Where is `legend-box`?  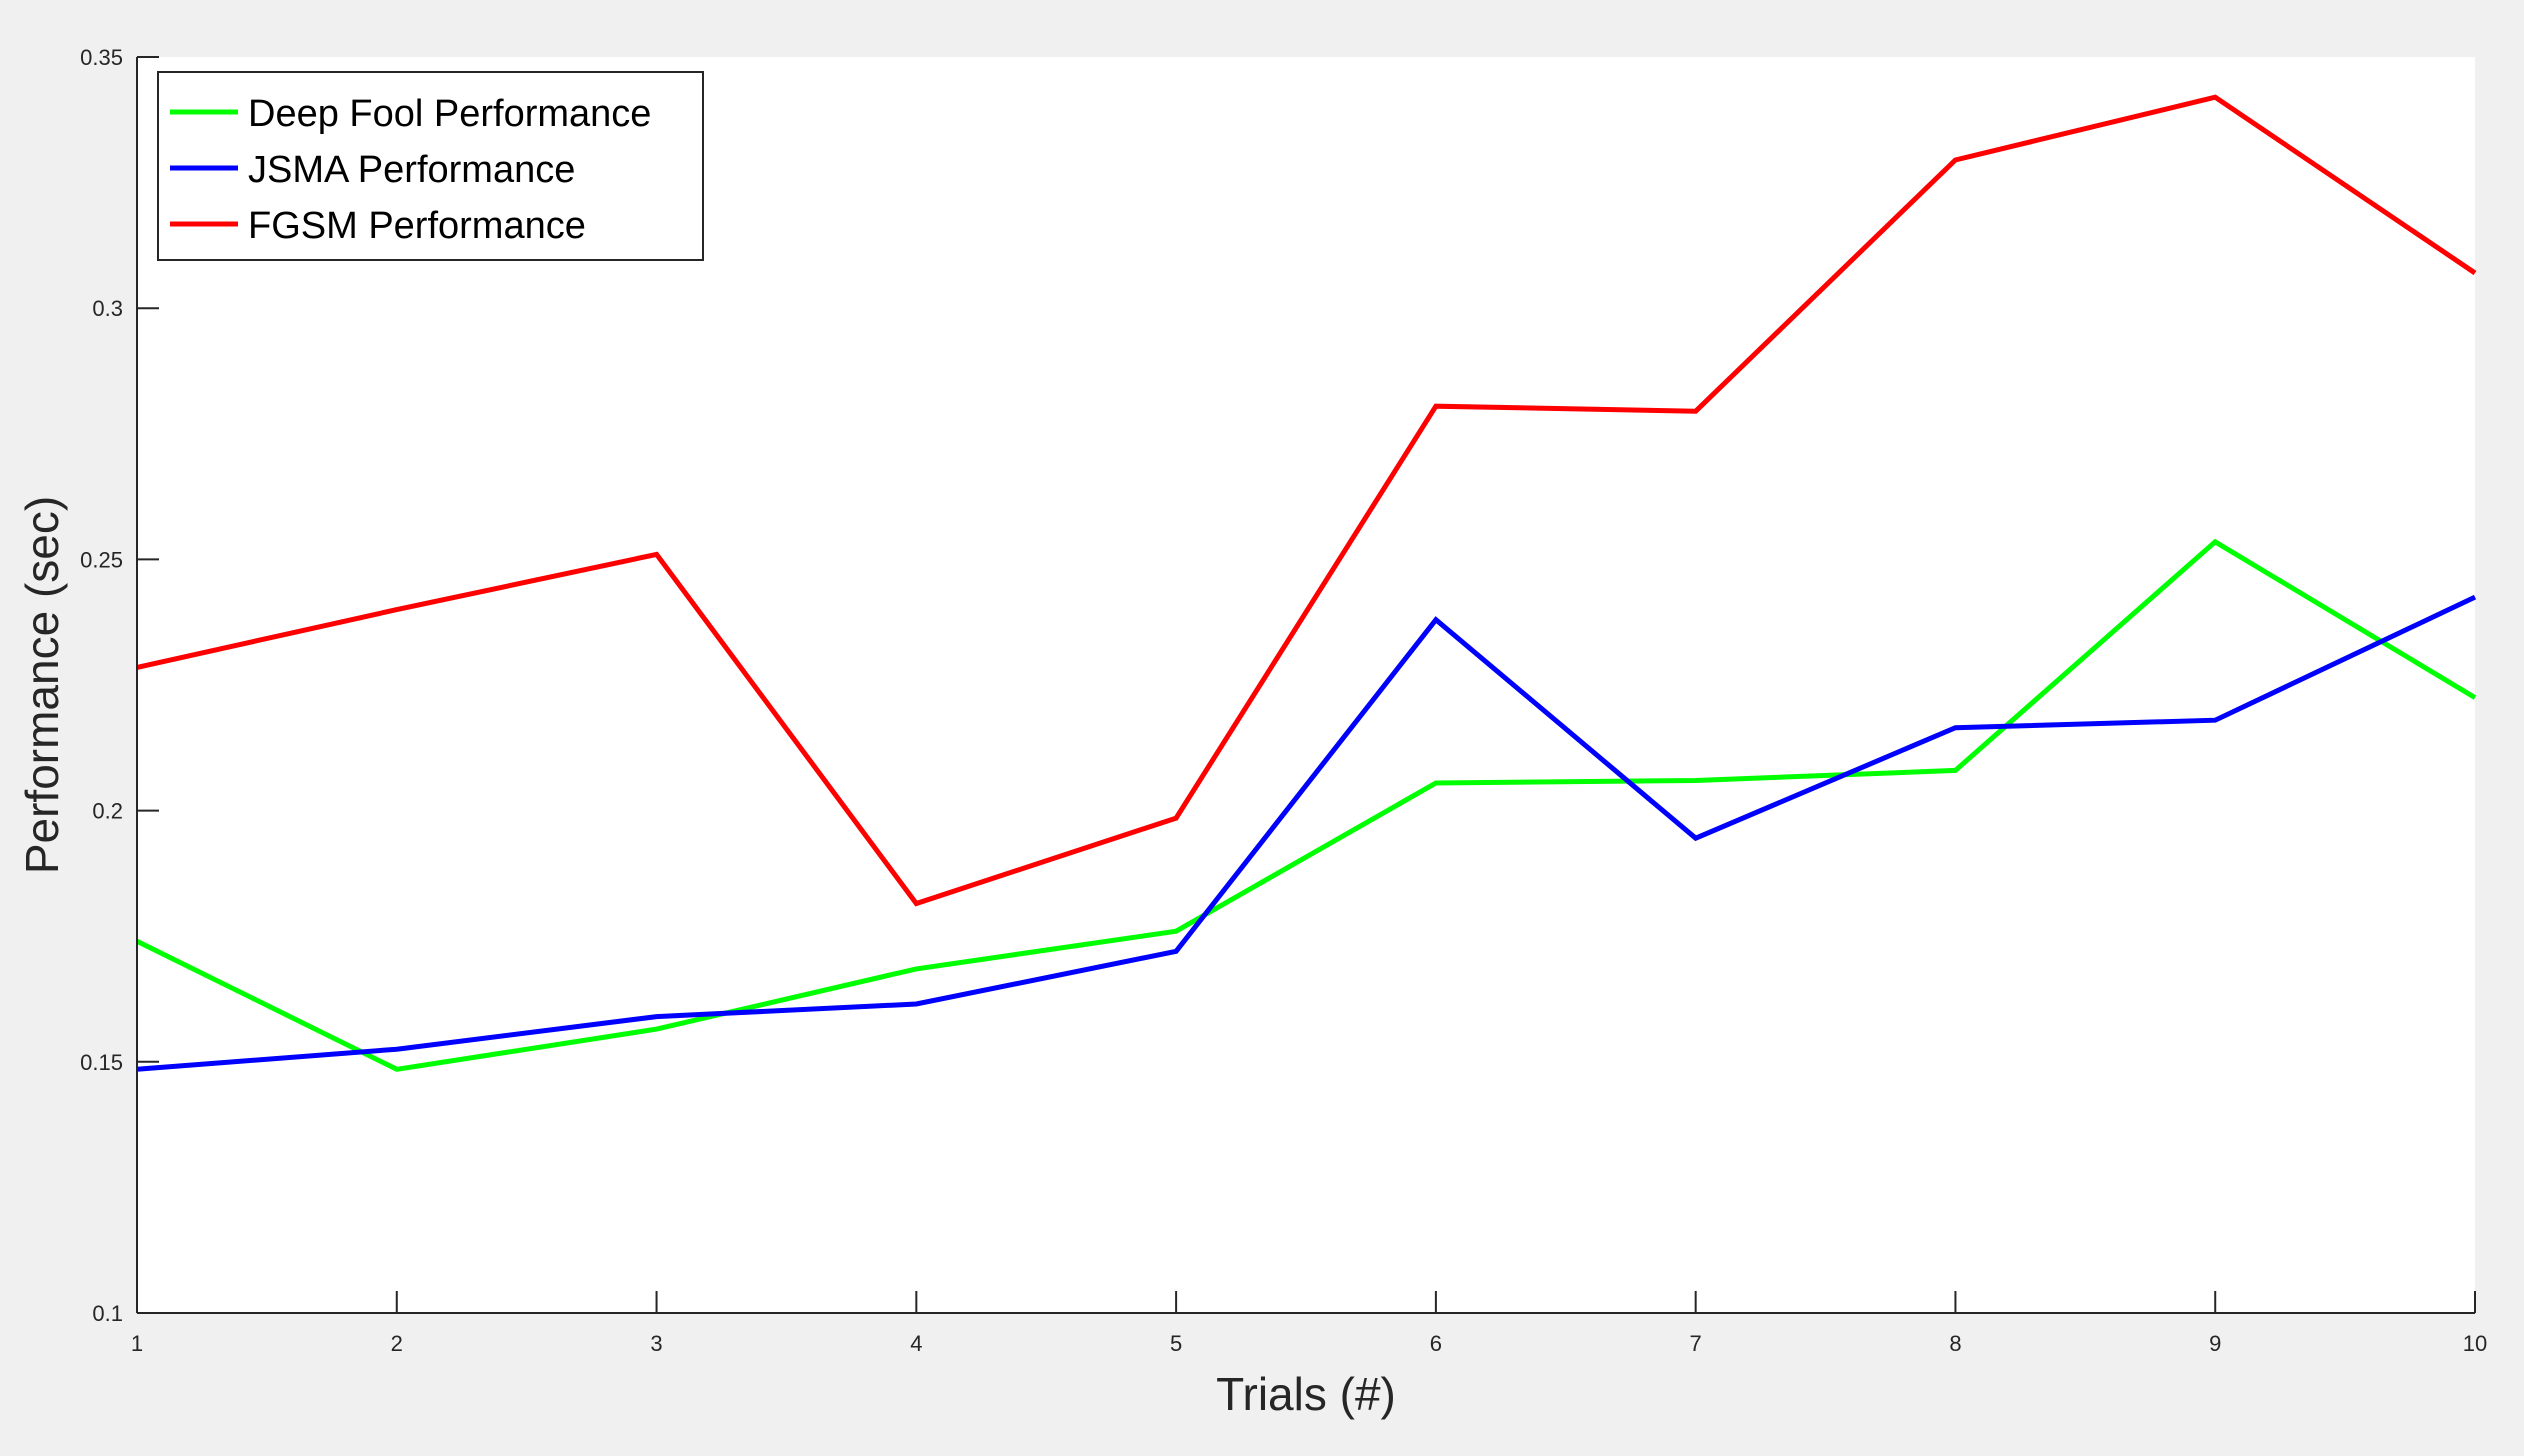
legend-box is located at coordinates (430, 166).